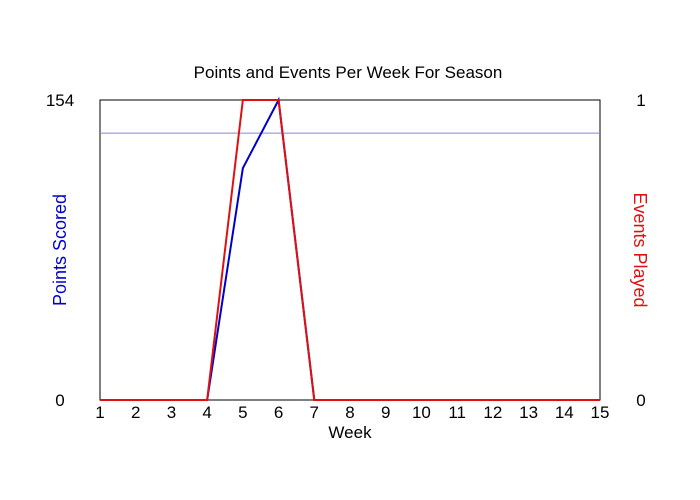  I want to click on left-y-axis-label: Points Scored, so click(60, 250).